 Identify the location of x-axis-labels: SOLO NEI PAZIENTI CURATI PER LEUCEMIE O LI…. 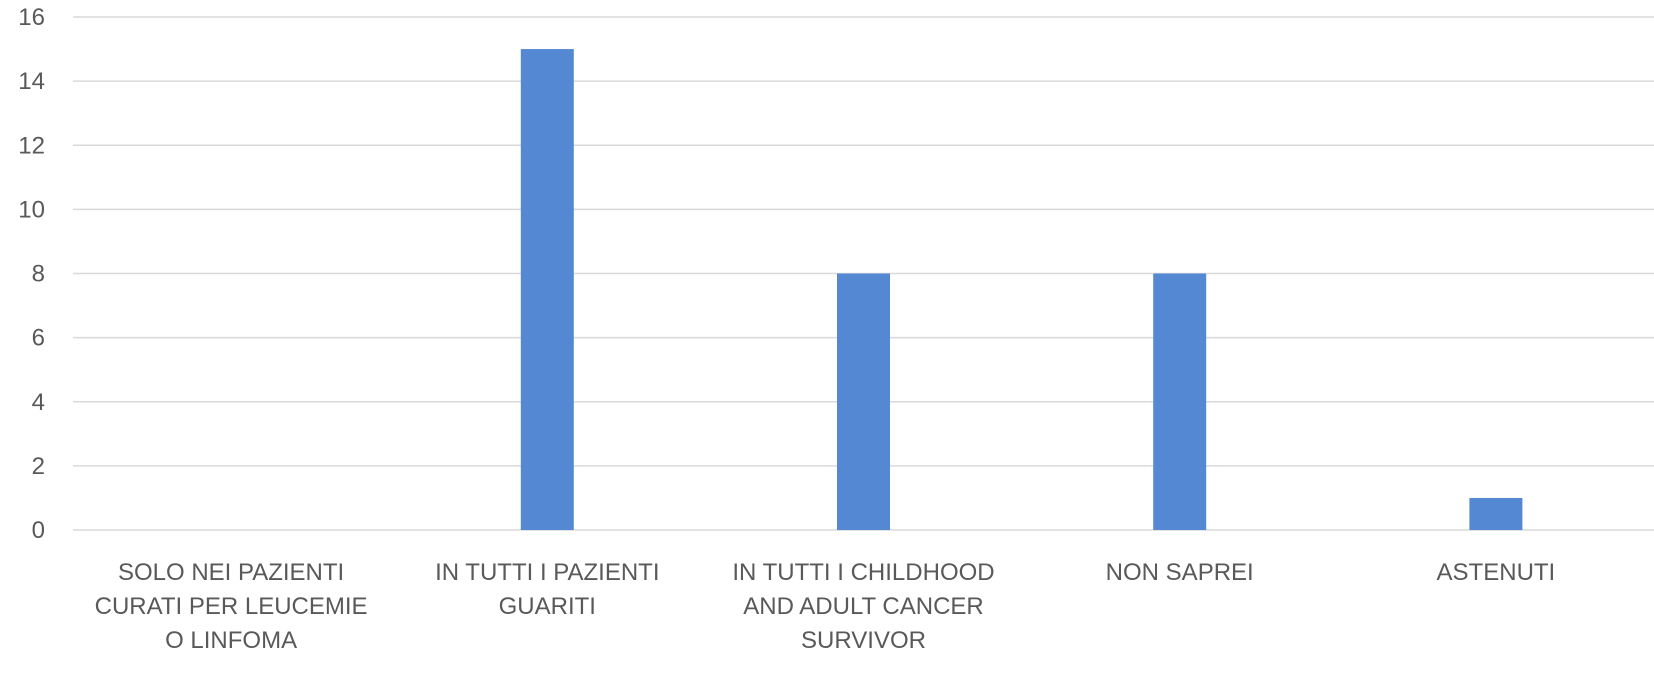
(825, 606).